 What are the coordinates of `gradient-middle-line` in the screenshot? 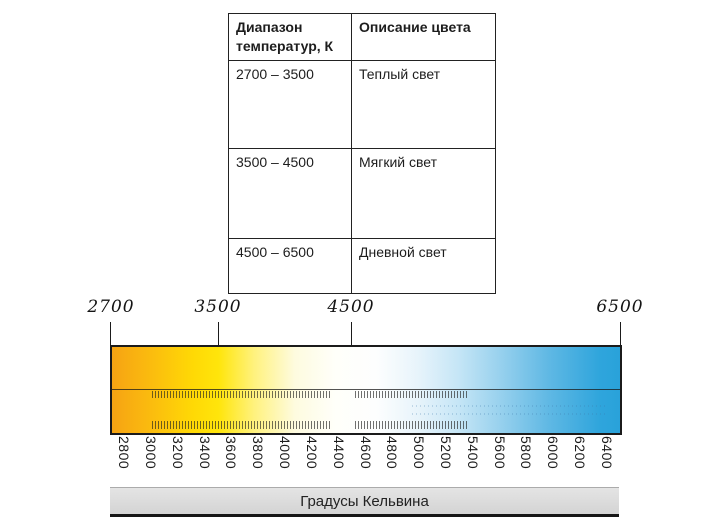 It's located at (366, 389).